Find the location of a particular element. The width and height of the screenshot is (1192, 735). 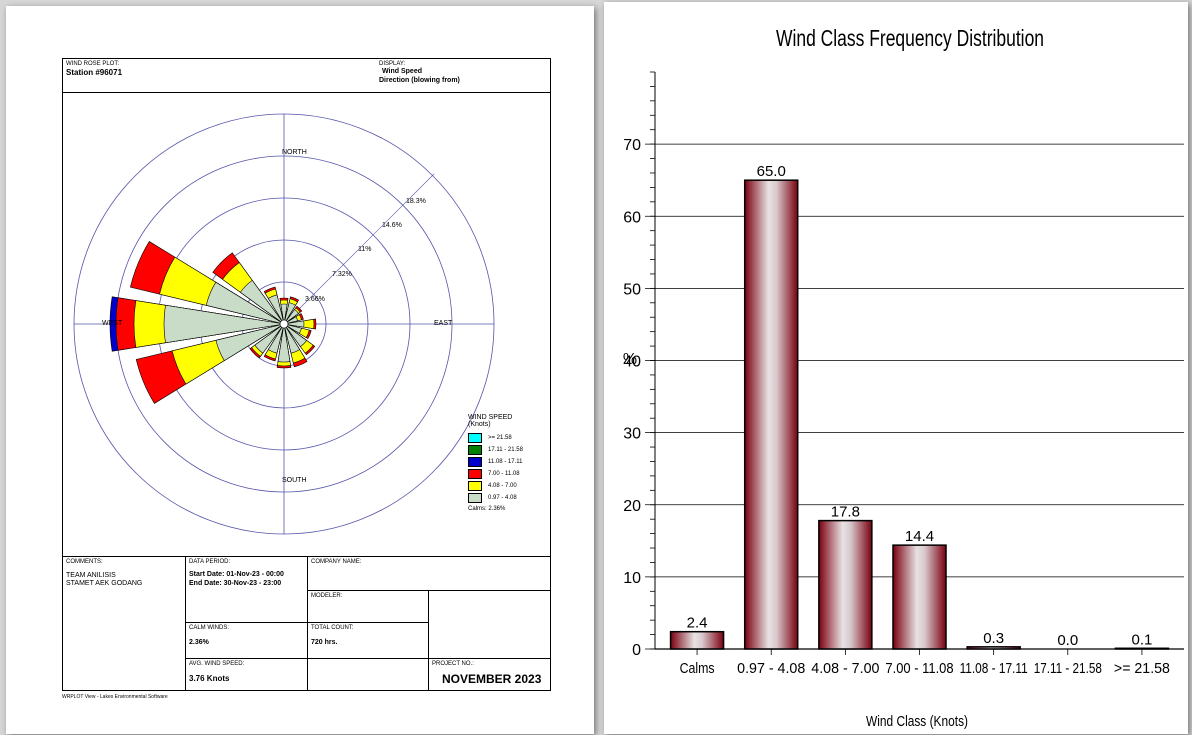

legend-item: 11.08 - 17.11 is located at coordinates (510, 462).